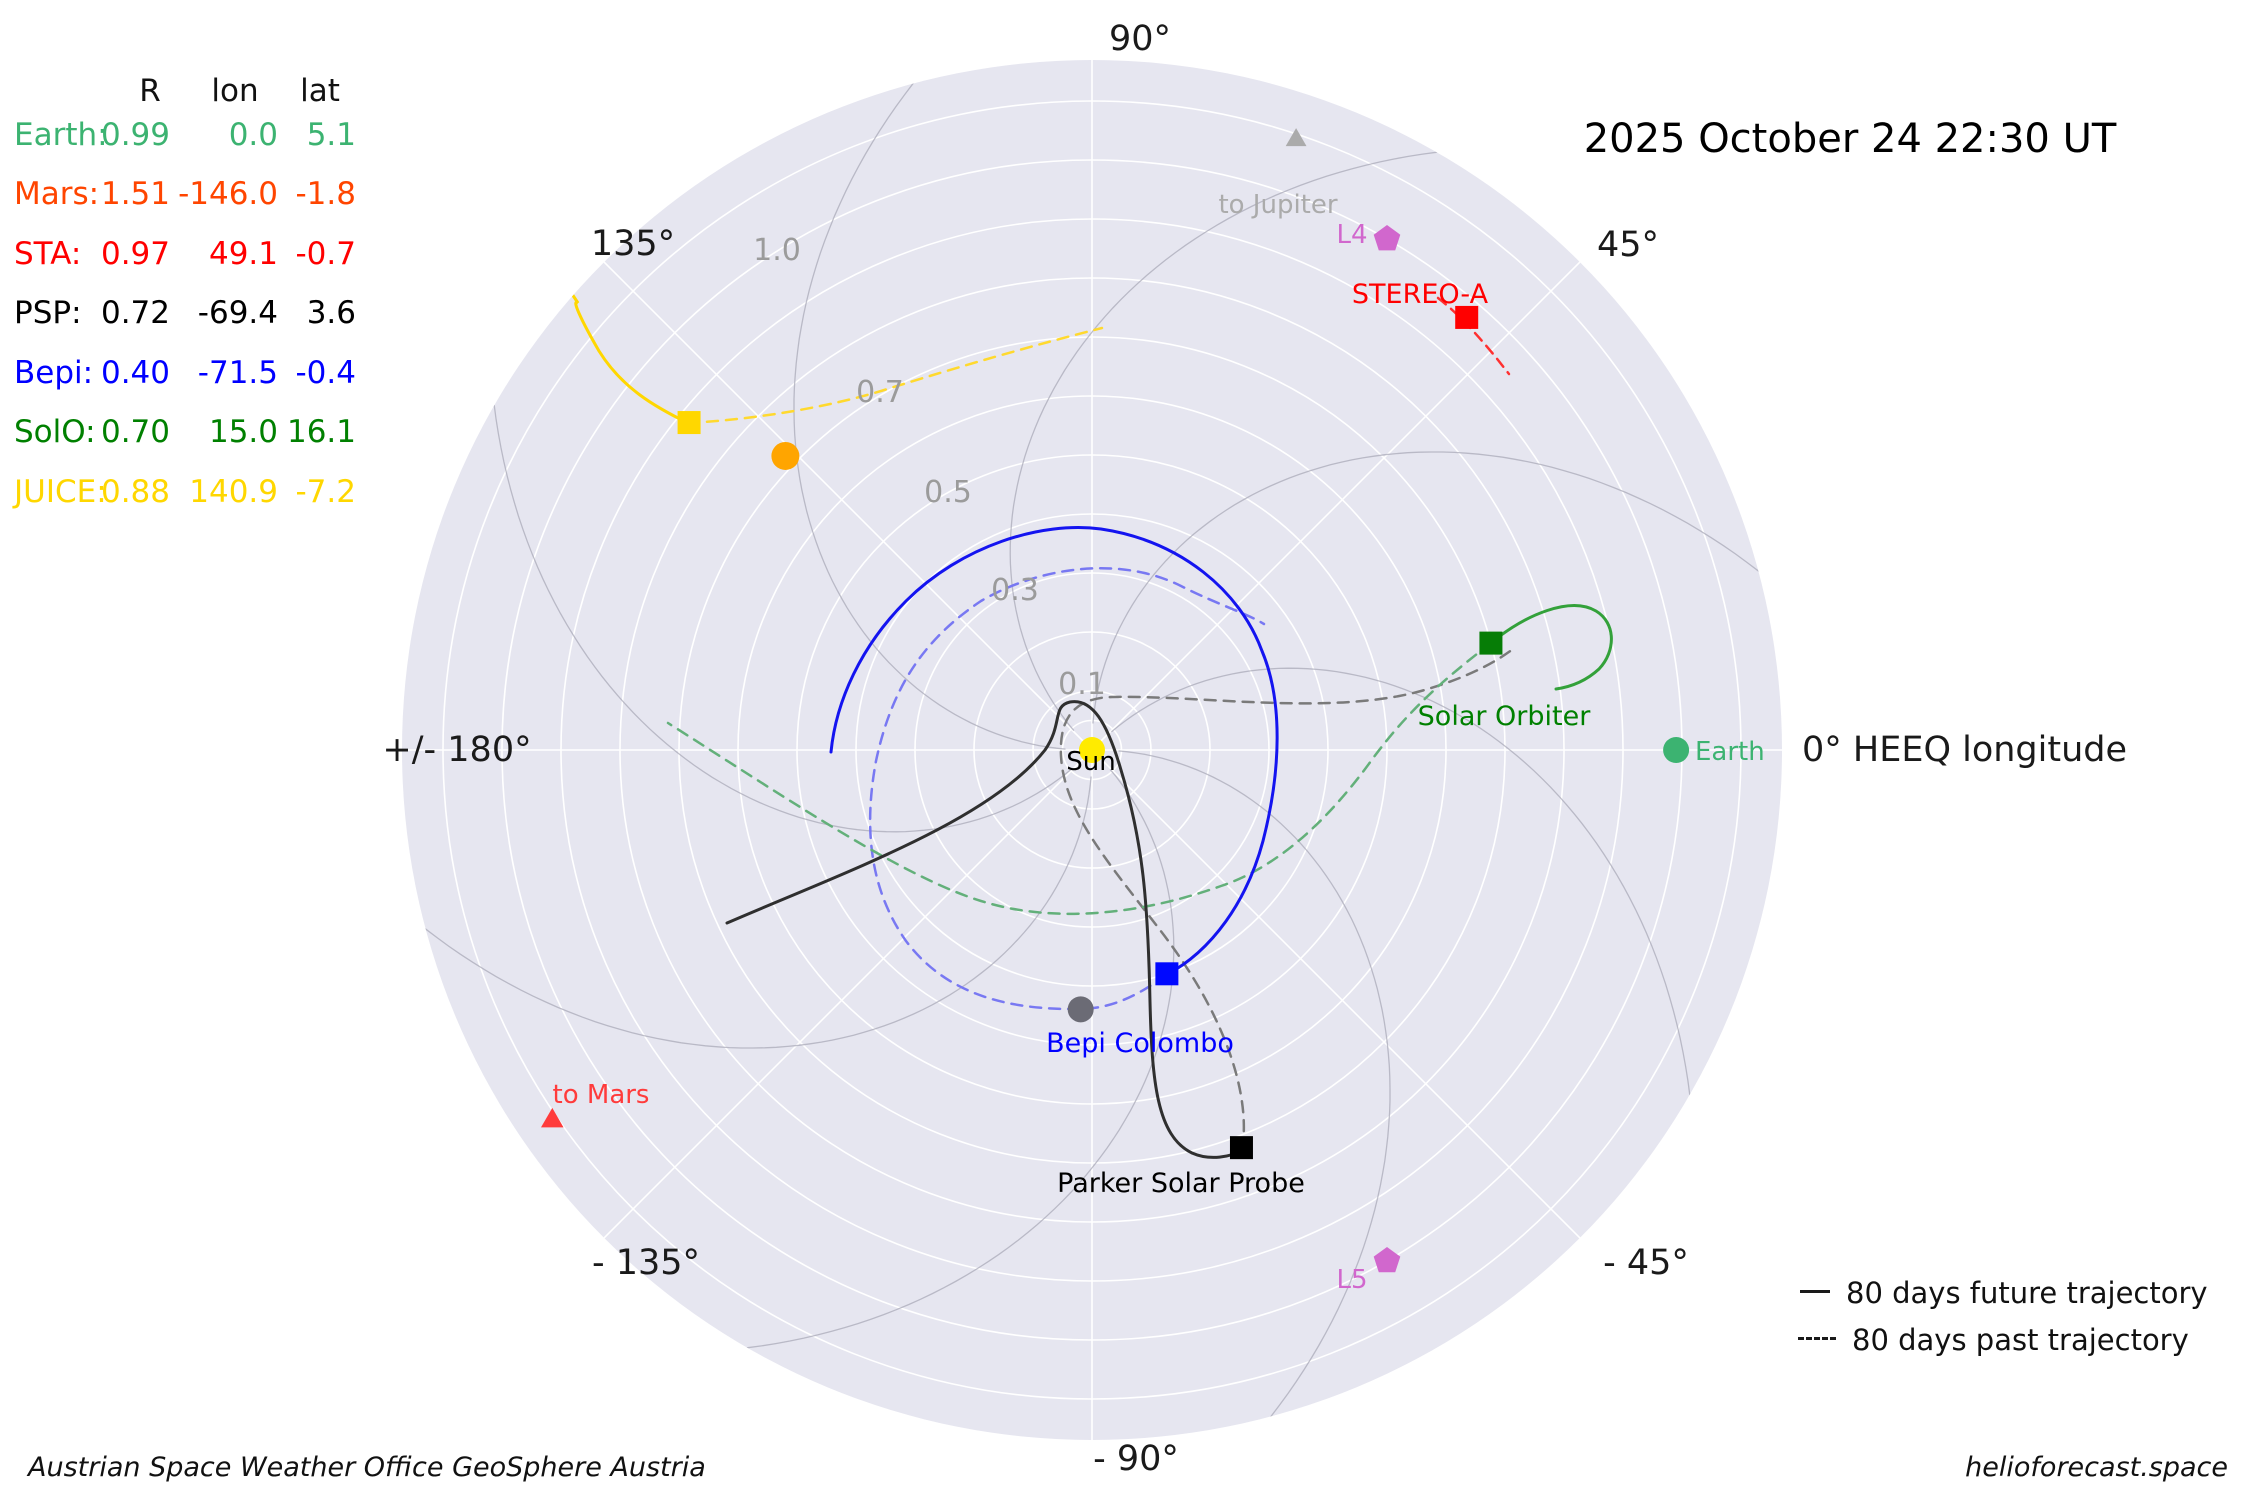 Image resolution: width=2250 pixels, height=1500 pixels. I want to click on legend-future-label: 80 days future trajectory, so click(2027, 1293).